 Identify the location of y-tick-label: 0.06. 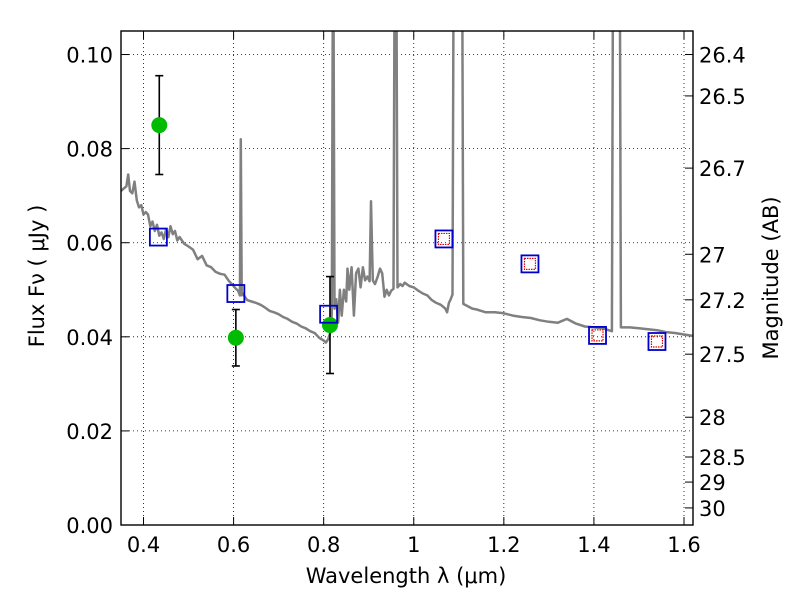
(89, 244).